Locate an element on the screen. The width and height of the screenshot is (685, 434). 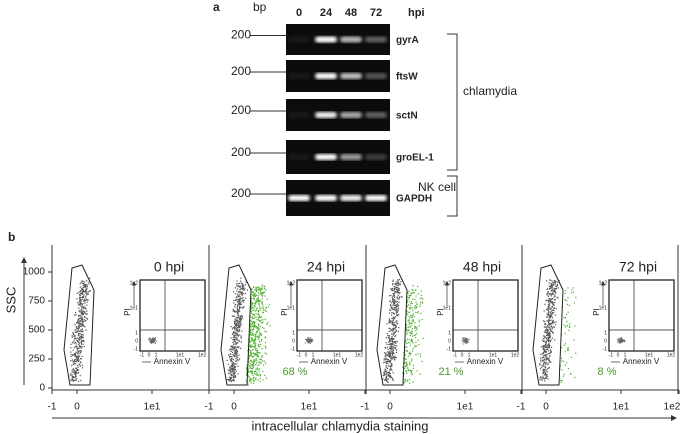
y-tick-label: 0 is located at coordinates (42, 388).